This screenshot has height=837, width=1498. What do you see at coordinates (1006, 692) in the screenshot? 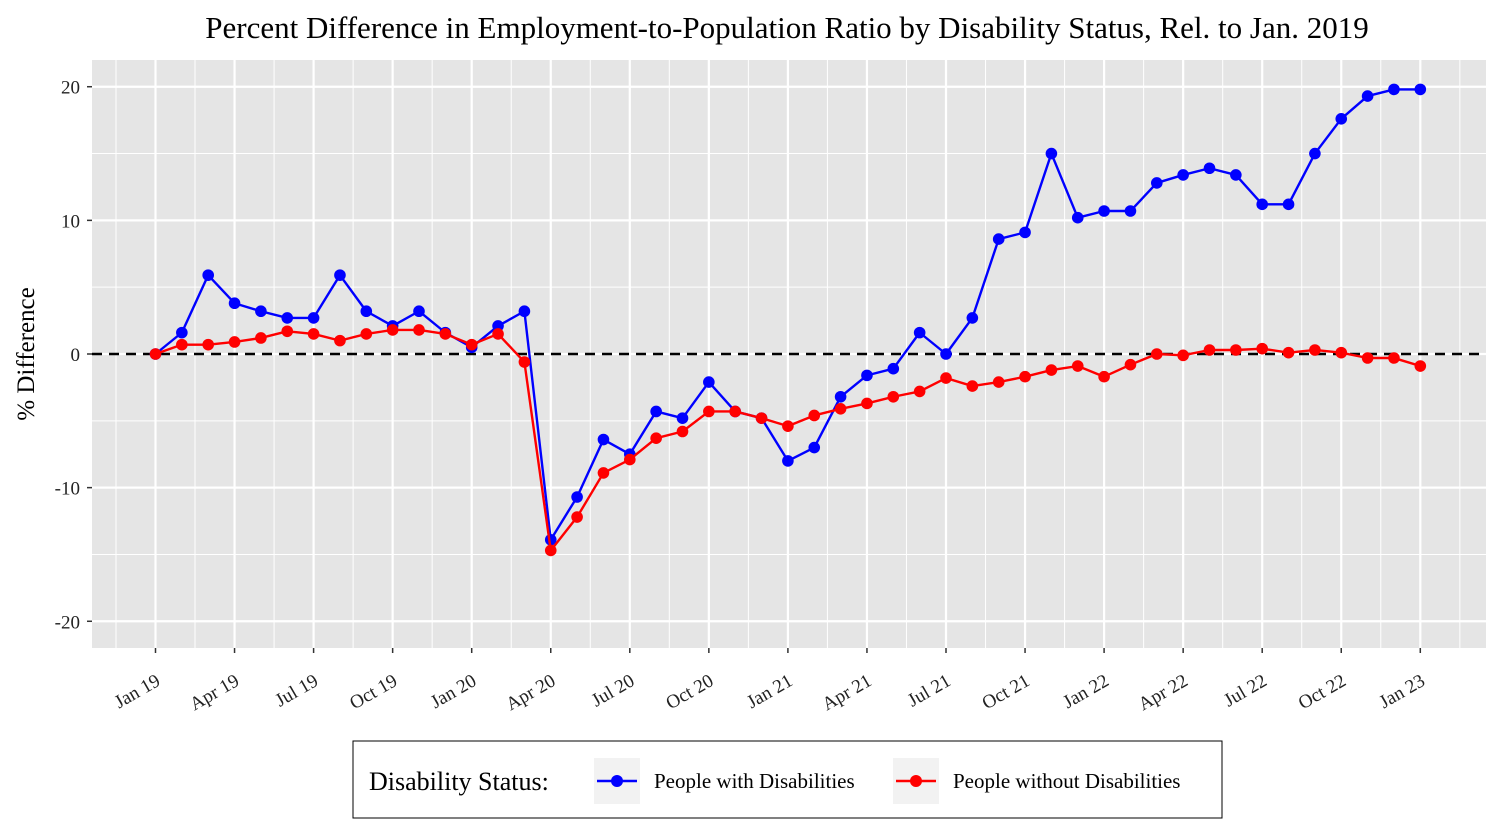
I see `x-tick-label: Oct 21` at bounding box center [1006, 692].